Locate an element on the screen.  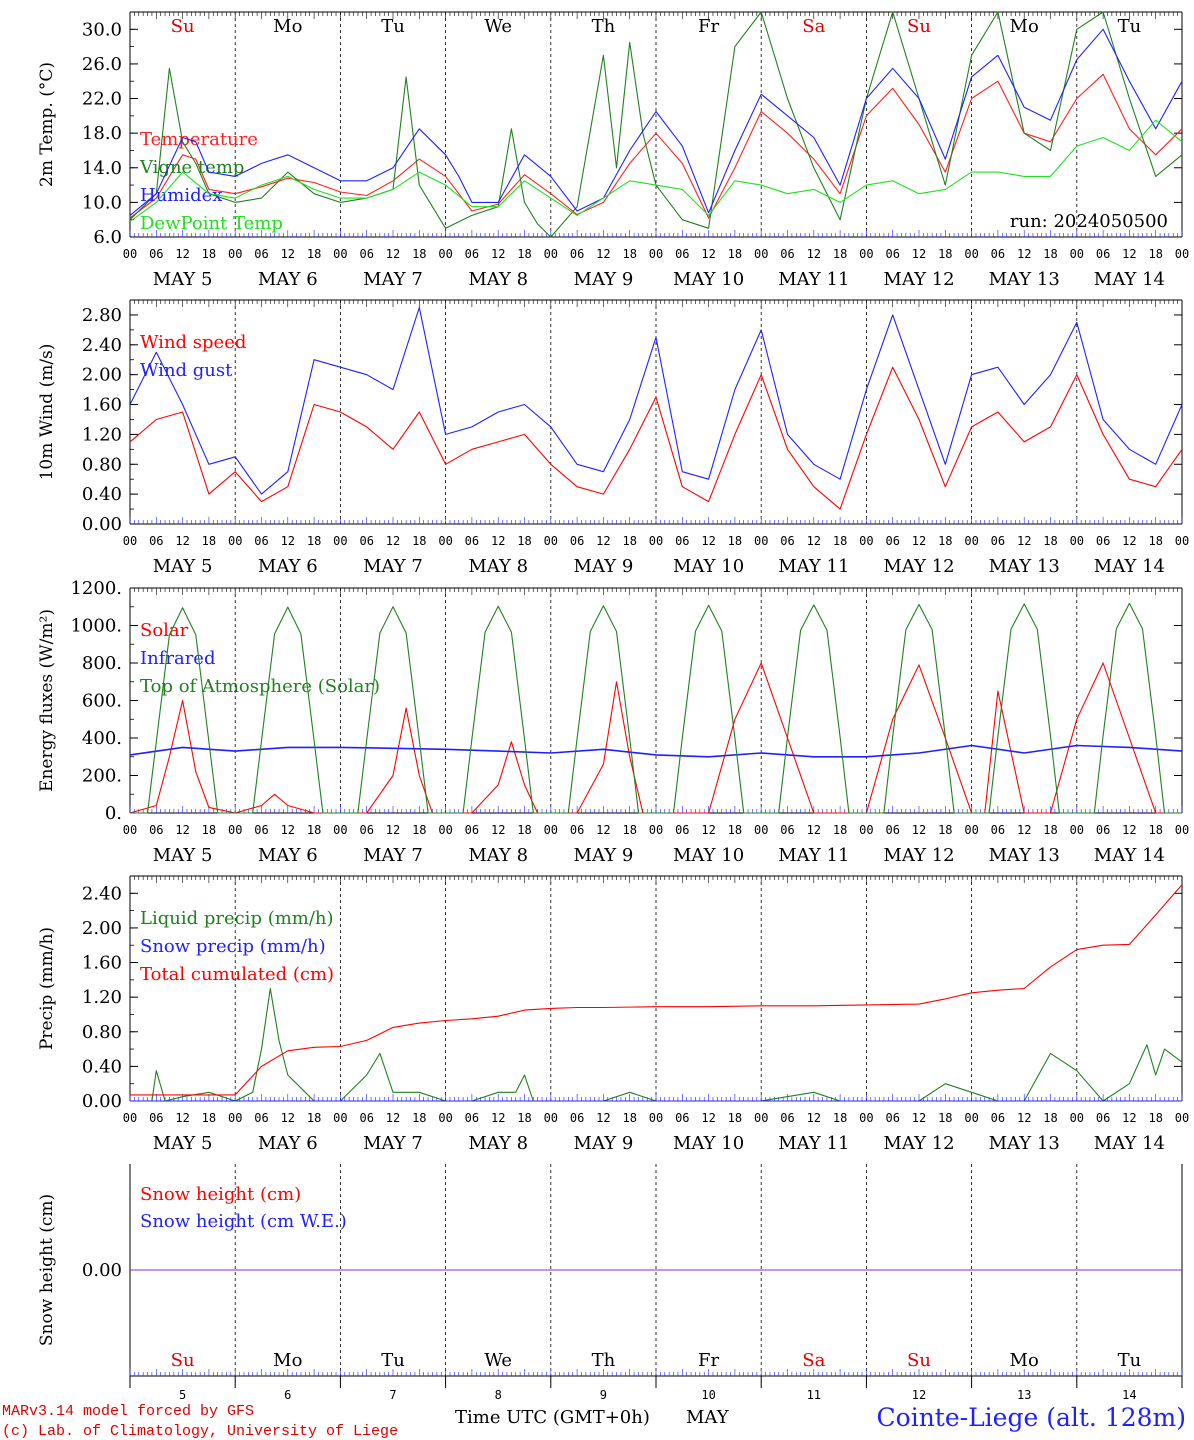
y-tick-label: 0.80 is located at coordinates (102, 464).